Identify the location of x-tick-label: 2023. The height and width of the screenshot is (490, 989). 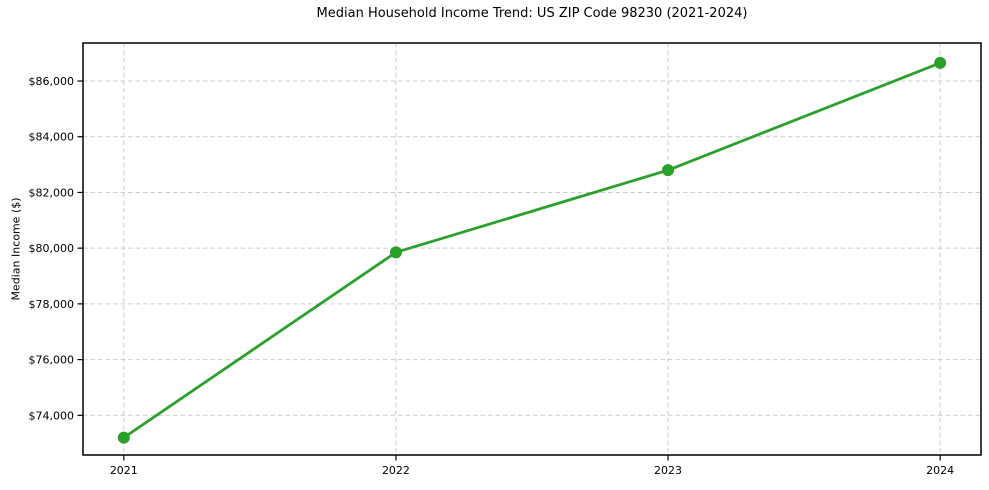
(668, 470).